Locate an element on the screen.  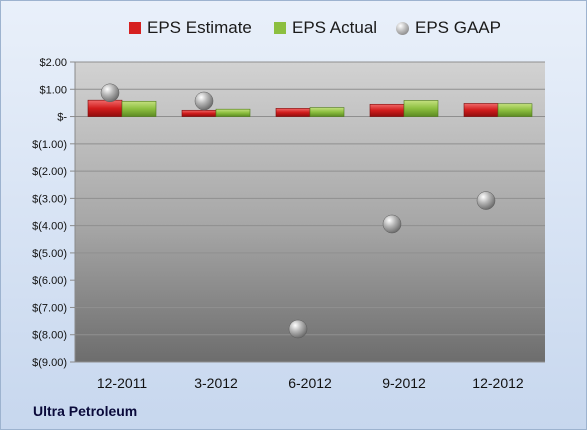
legend-label-estimate: EPS Estimate is located at coordinates (199, 27).